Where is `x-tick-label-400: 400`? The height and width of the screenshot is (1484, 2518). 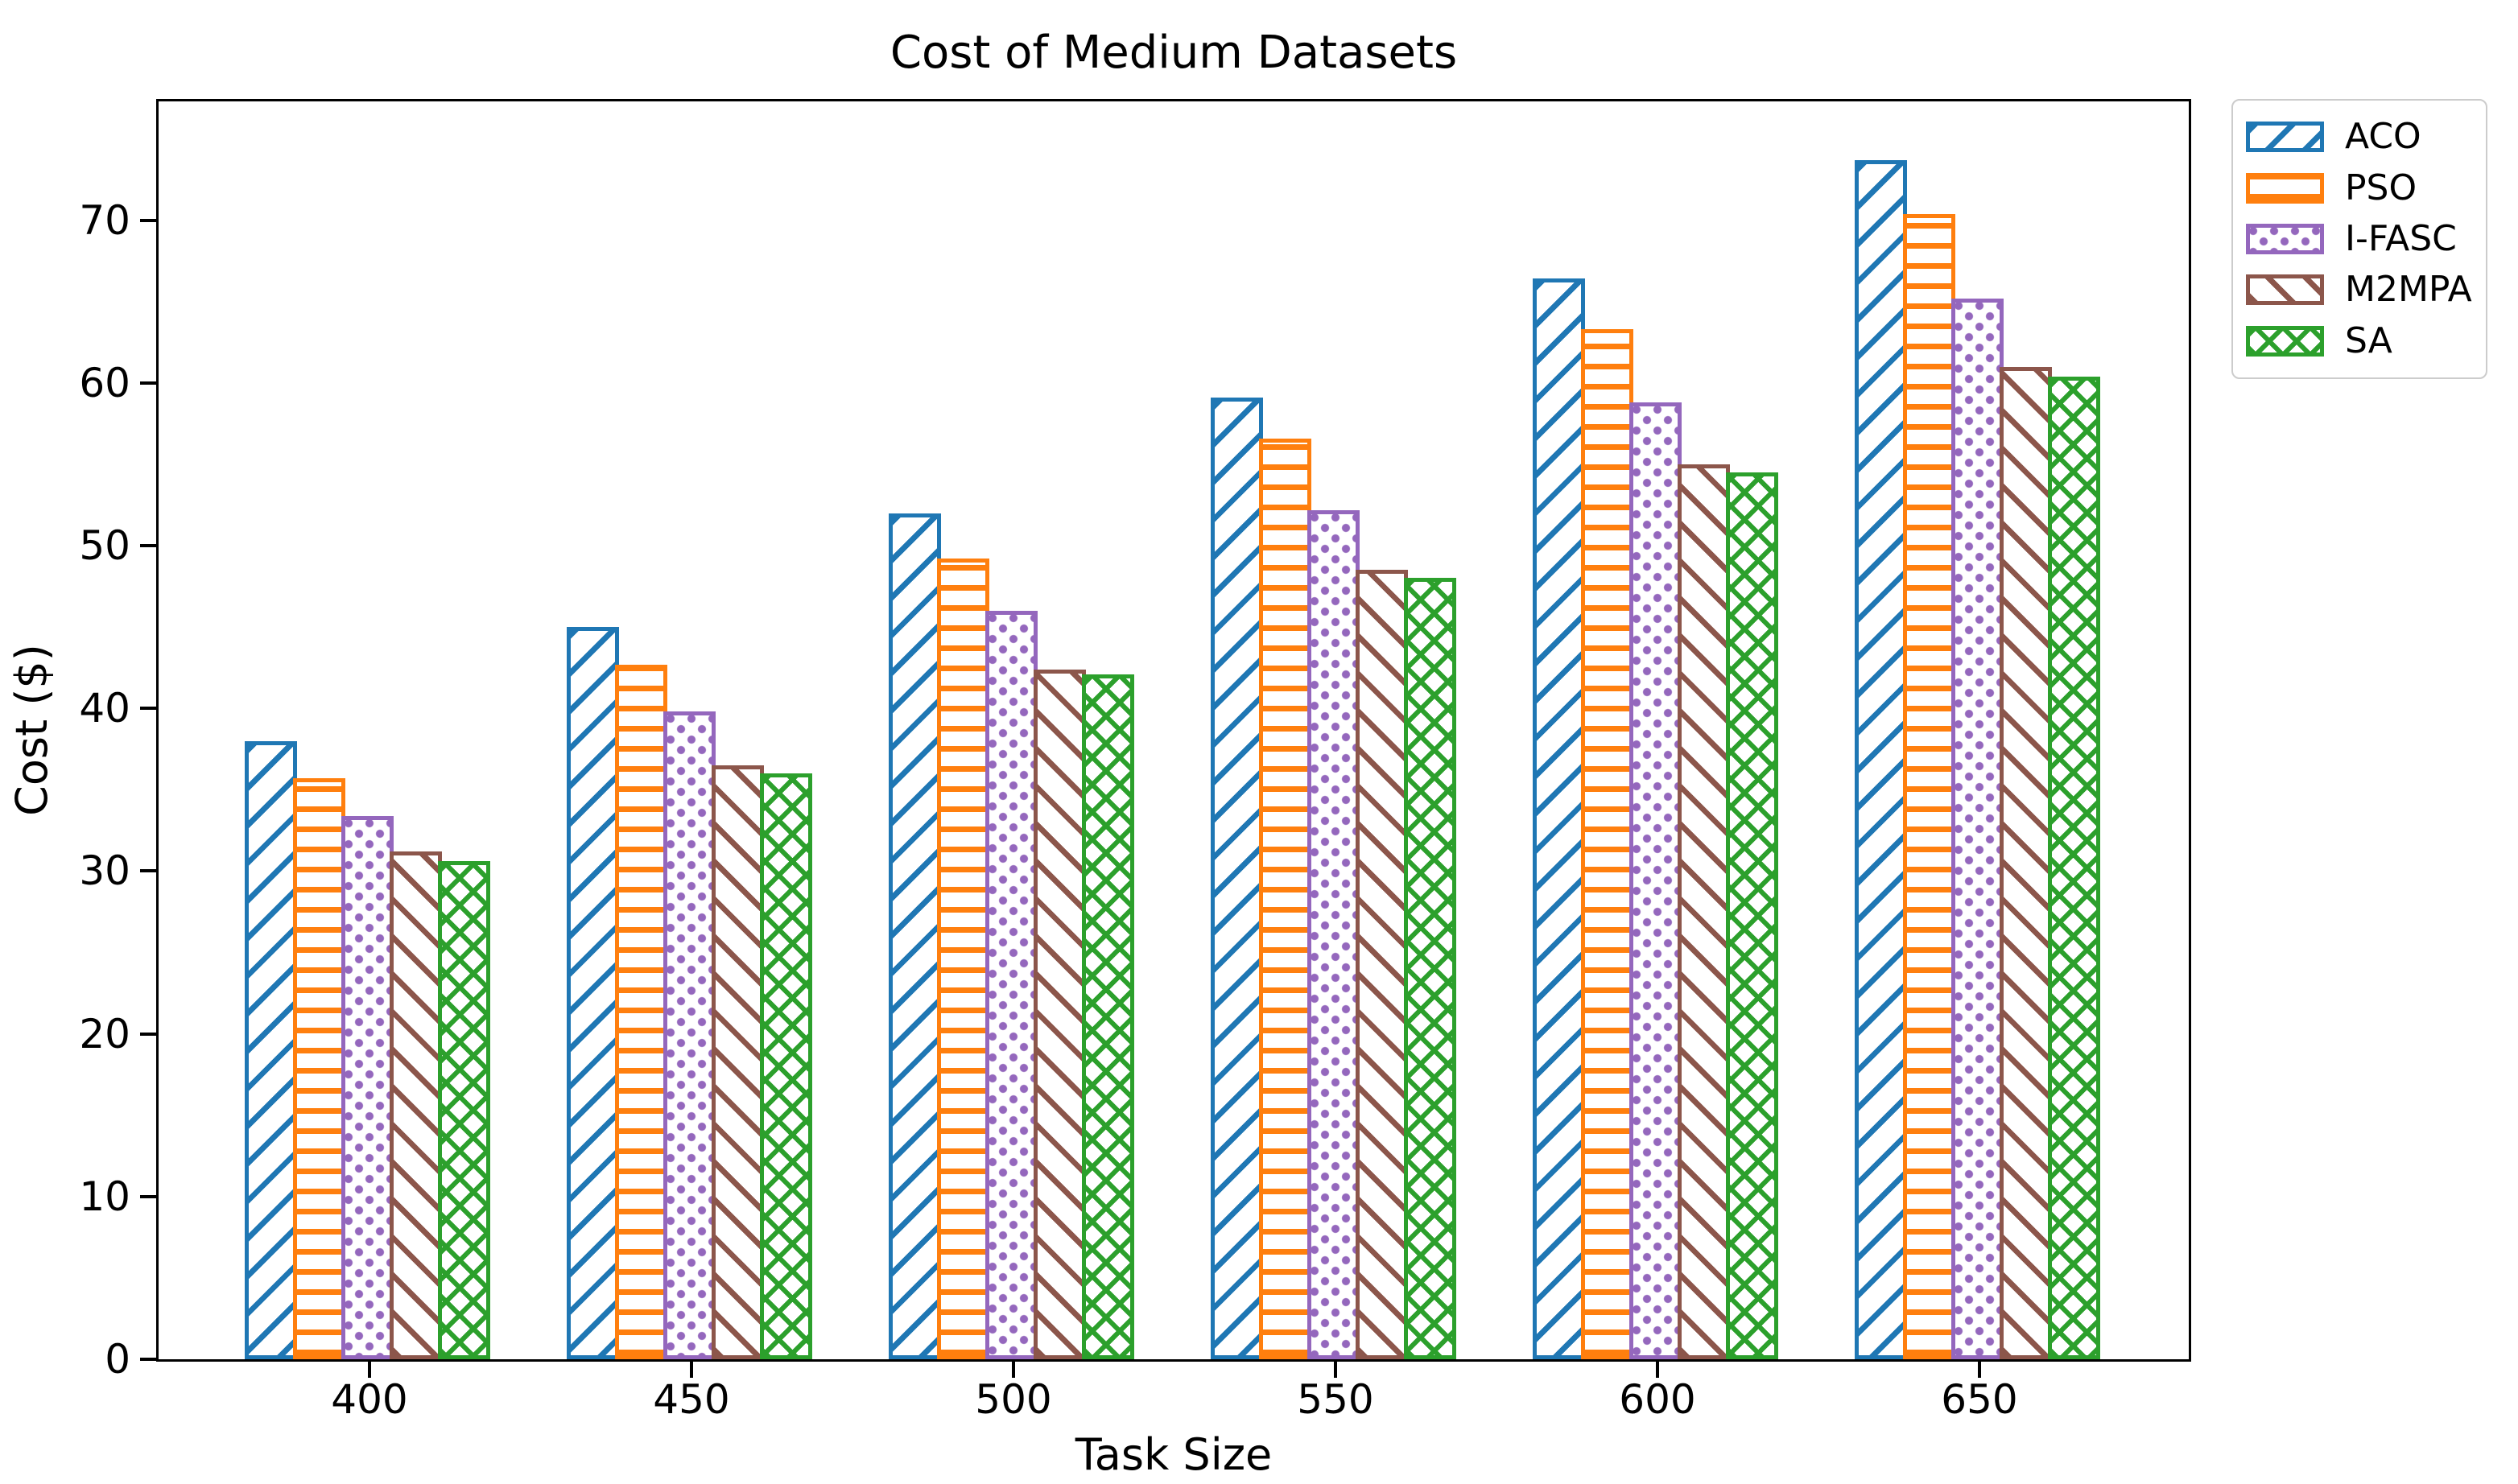
x-tick-label-400: 400 is located at coordinates (369, 1399).